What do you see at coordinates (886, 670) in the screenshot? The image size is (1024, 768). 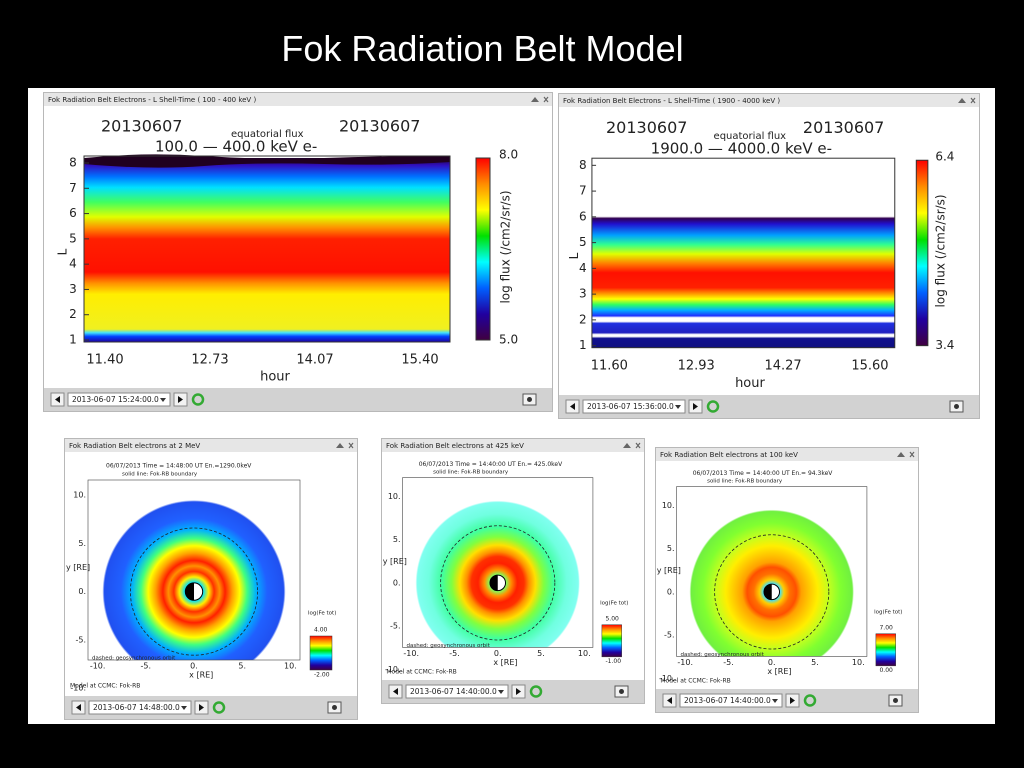 I see `colorbar-min: 0.00` at bounding box center [886, 670].